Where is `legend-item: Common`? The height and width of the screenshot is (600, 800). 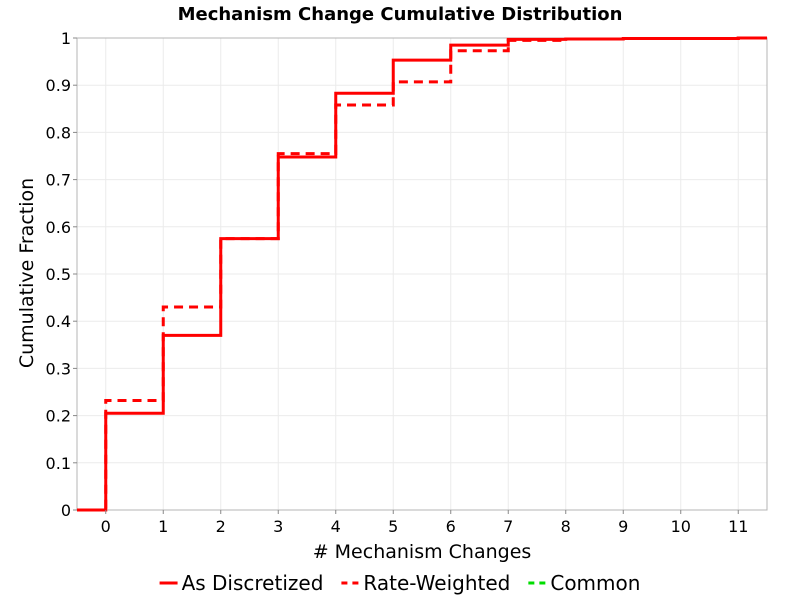 legend-item: Common is located at coordinates (584, 583).